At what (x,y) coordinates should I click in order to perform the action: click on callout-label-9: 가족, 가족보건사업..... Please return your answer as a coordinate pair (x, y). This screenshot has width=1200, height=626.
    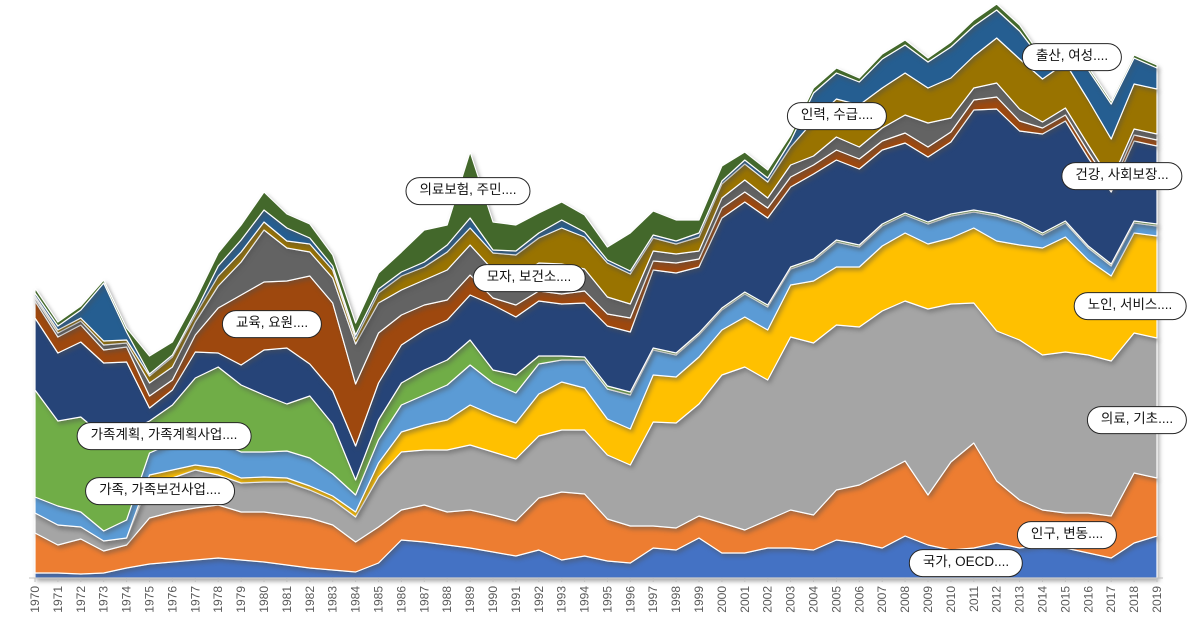
    Looking at the image, I should click on (160, 491).